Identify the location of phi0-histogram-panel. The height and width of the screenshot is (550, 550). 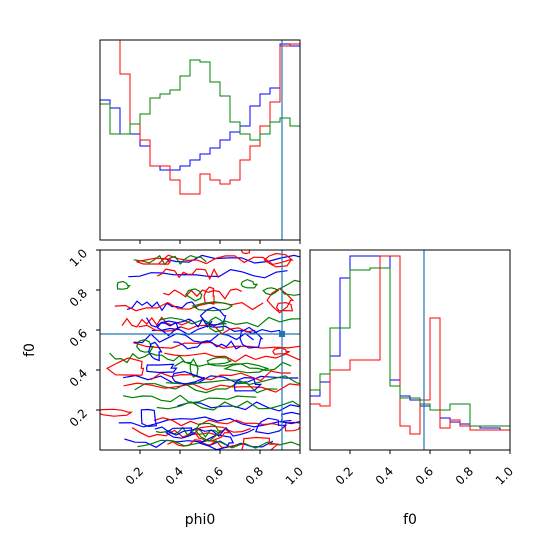
(200, 141).